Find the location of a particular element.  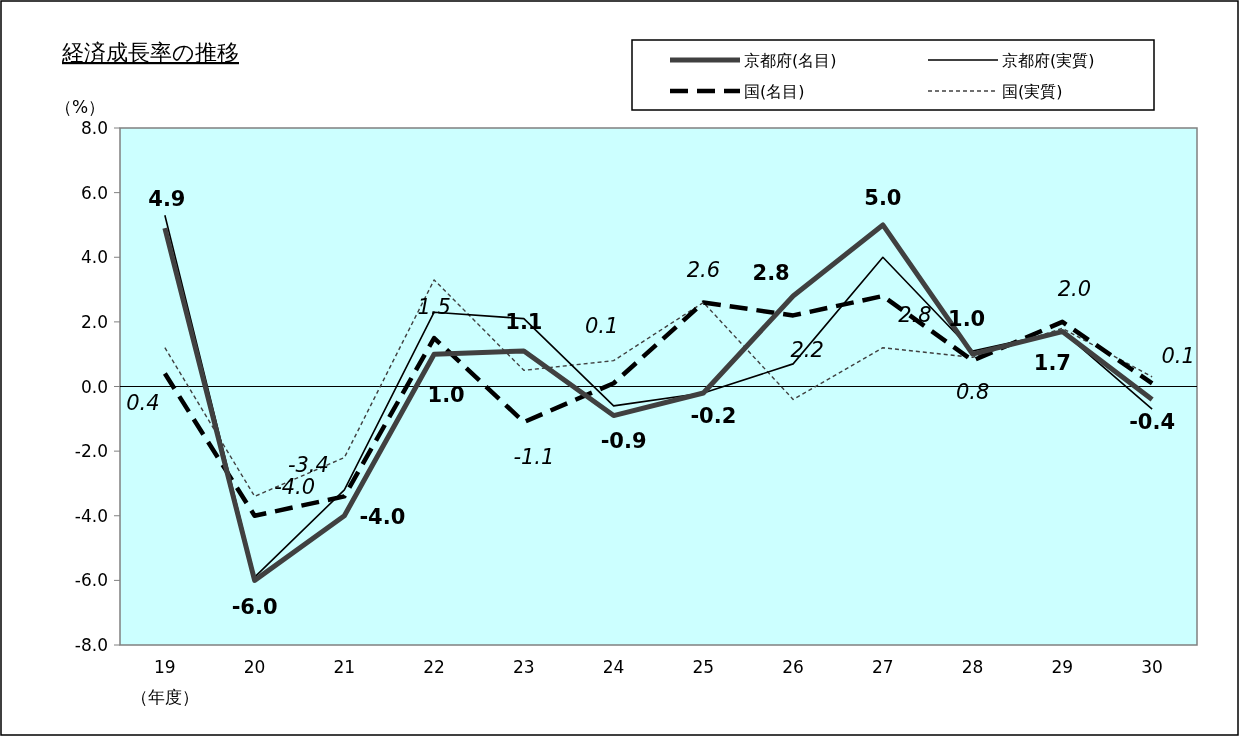

data-label: 4.9 is located at coordinates (167, 199).